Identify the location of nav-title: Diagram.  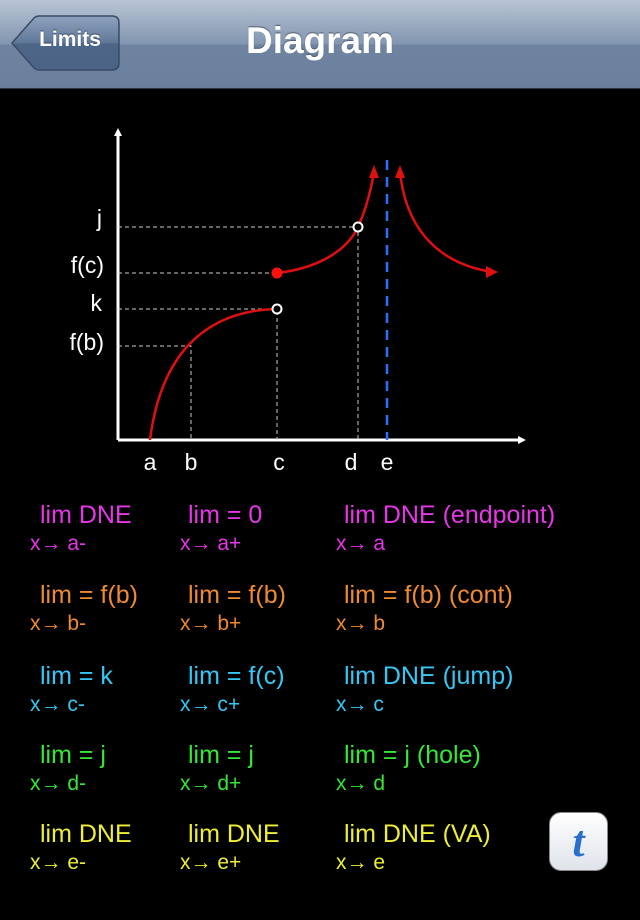
(320, 40).